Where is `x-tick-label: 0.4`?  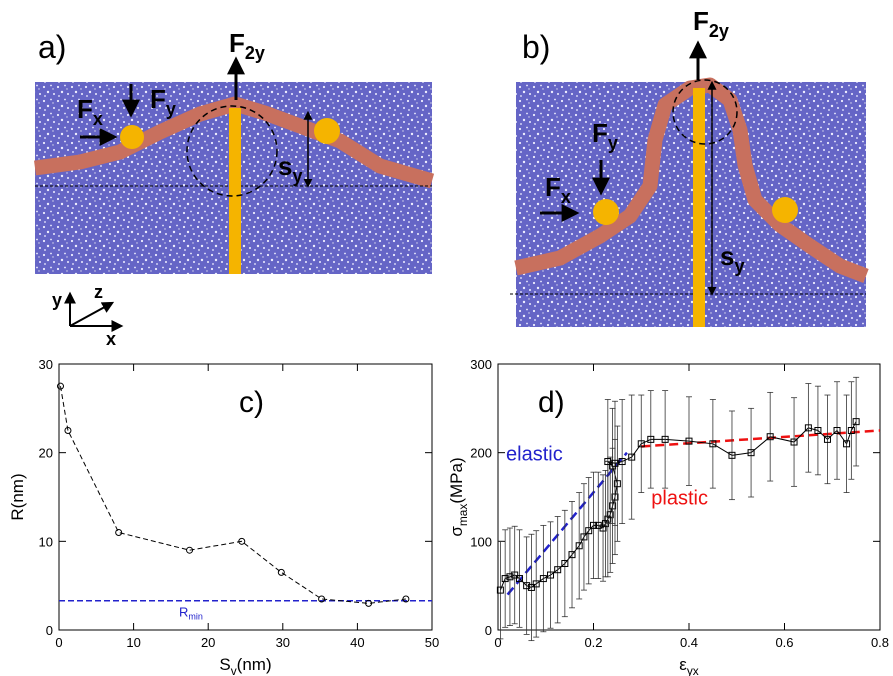 x-tick-label: 0.4 is located at coordinates (689, 642).